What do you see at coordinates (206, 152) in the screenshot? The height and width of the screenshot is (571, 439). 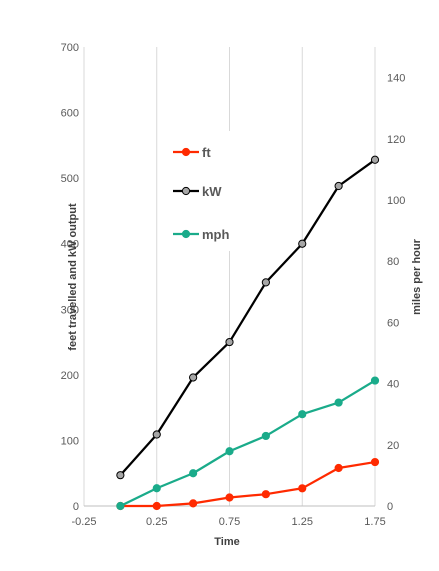 I see `legend-label-ft: ft` at bounding box center [206, 152].